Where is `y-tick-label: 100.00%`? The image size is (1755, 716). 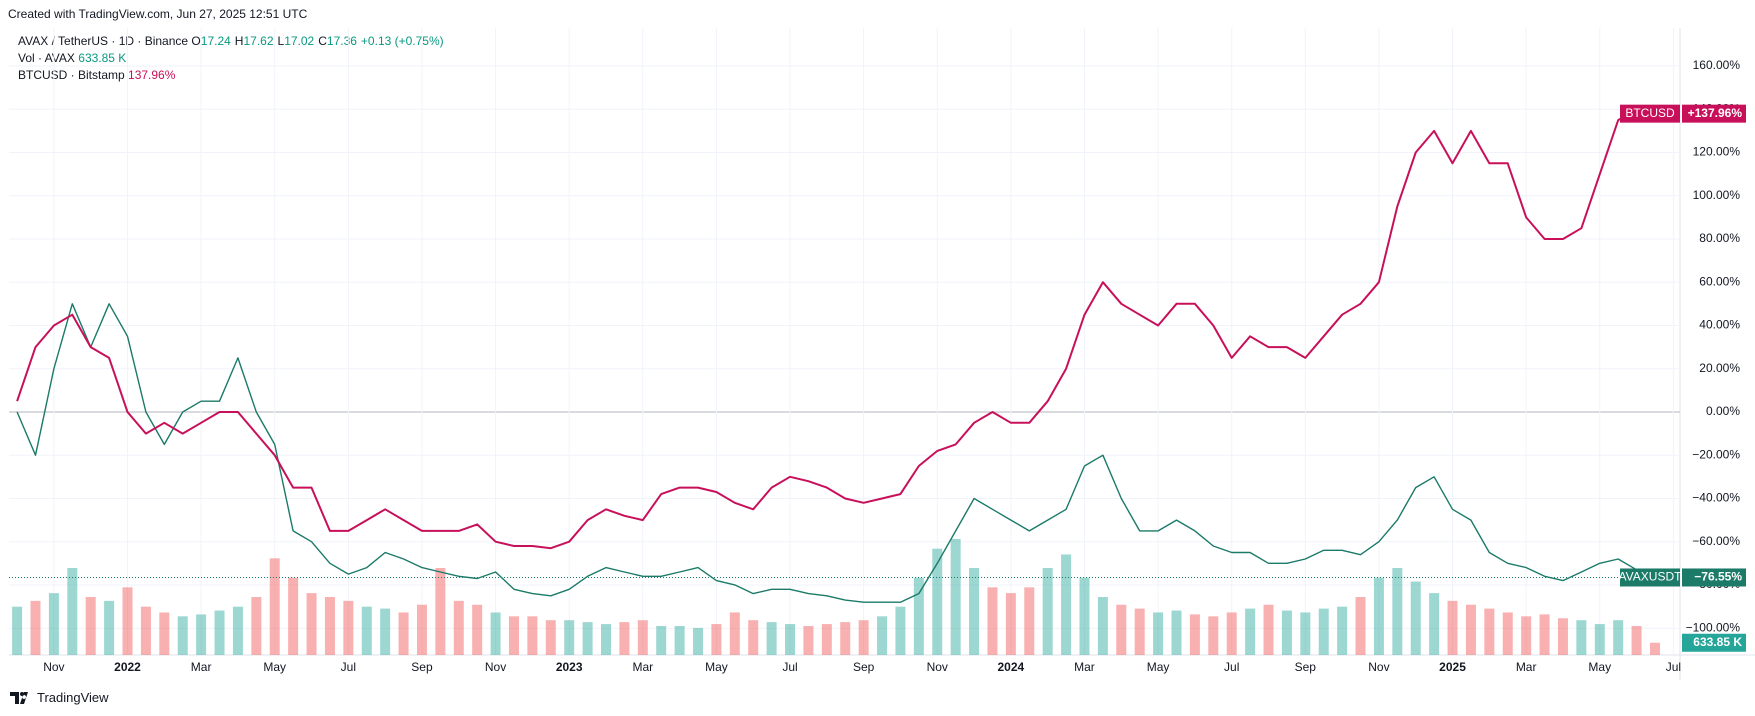 y-tick-label: 100.00% is located at coordinates (1717, 195).